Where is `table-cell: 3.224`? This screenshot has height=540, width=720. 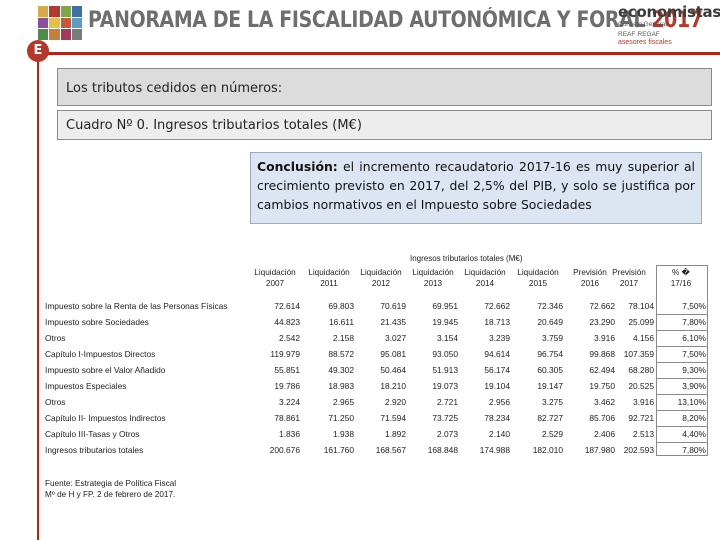
table-cell: 3.224 is located at coordinates (289, 402).